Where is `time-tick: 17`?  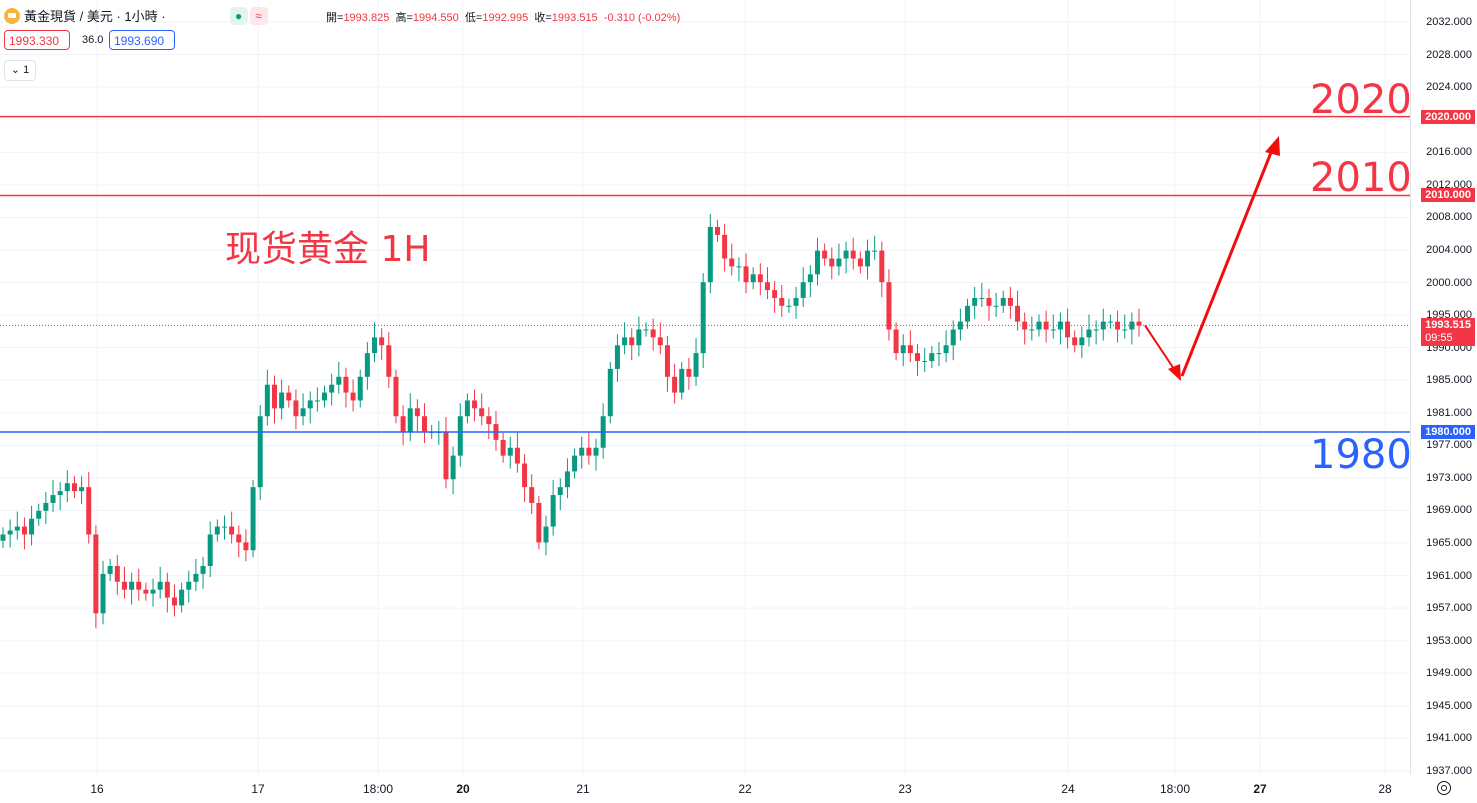 time-tick: 17 is located at coordinates (258, 789).